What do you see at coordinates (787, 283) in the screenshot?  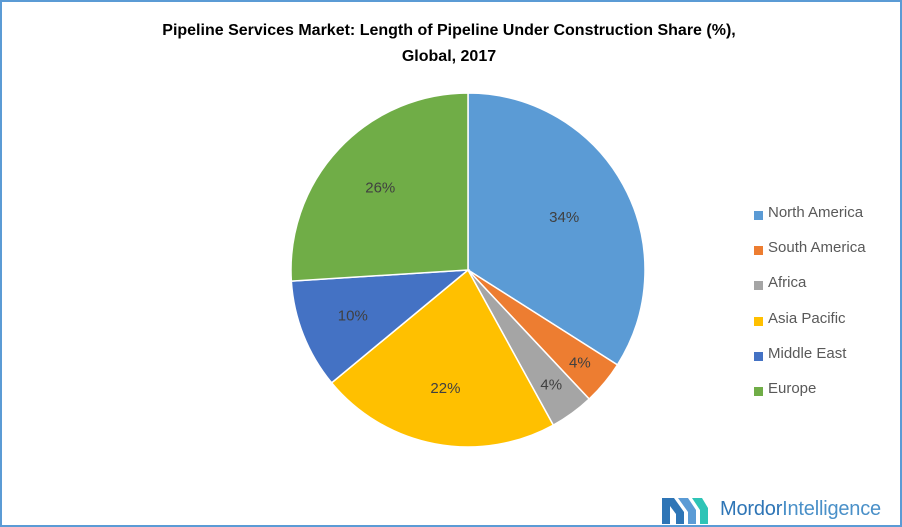 I see `legend-label-africa: Africa` at bounding box center [787, 283].